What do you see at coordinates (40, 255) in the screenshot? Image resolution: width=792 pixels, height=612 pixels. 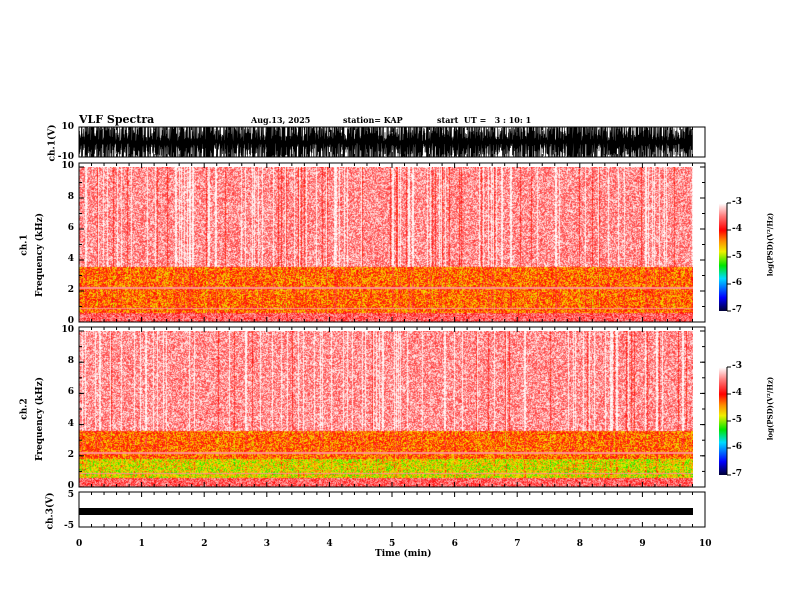 I see `ch1-spec-ylabel: Frequency (kHz)` at bounding box center [40, 255].